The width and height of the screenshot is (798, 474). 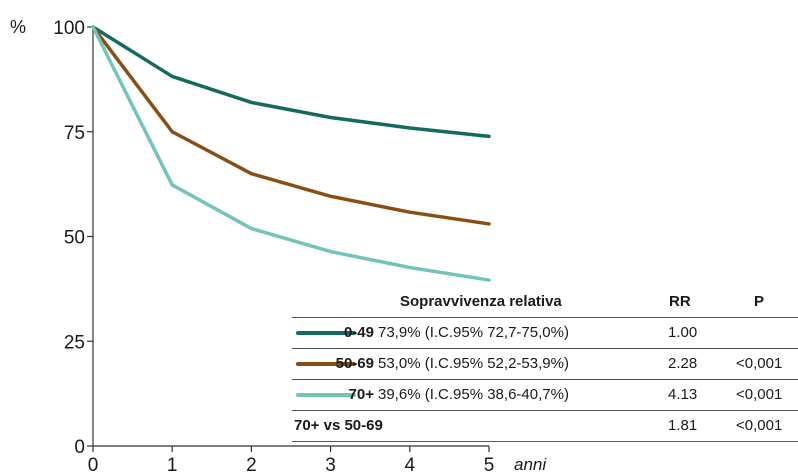 What do you see at coordinates (489, 464) in the screenshot?
I see `x-tick-label: 5` at bounding box center [489, 464].